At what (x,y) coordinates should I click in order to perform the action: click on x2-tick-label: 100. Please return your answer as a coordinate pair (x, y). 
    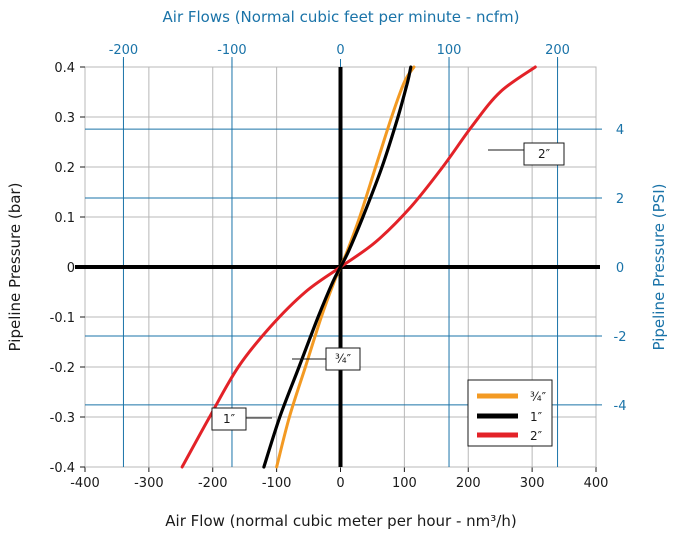
    Looking at the image, I should click on (449, 50).